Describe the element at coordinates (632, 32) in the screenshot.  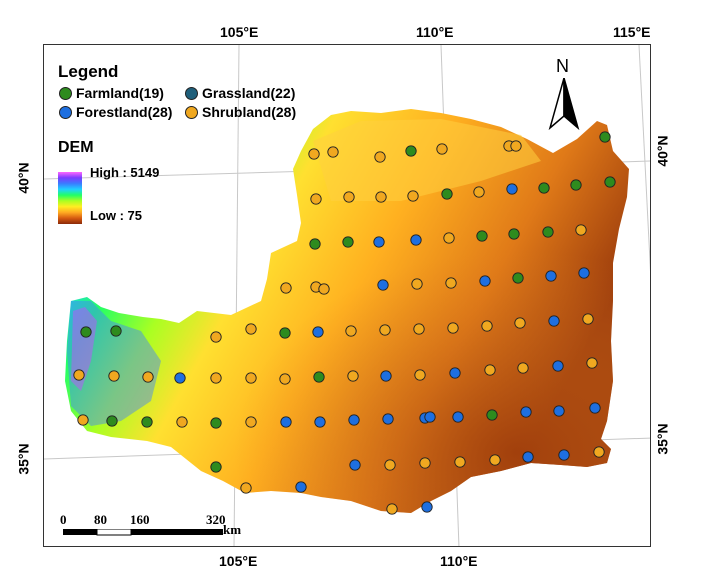
I see `top-tick-115: 115°E` at that location.